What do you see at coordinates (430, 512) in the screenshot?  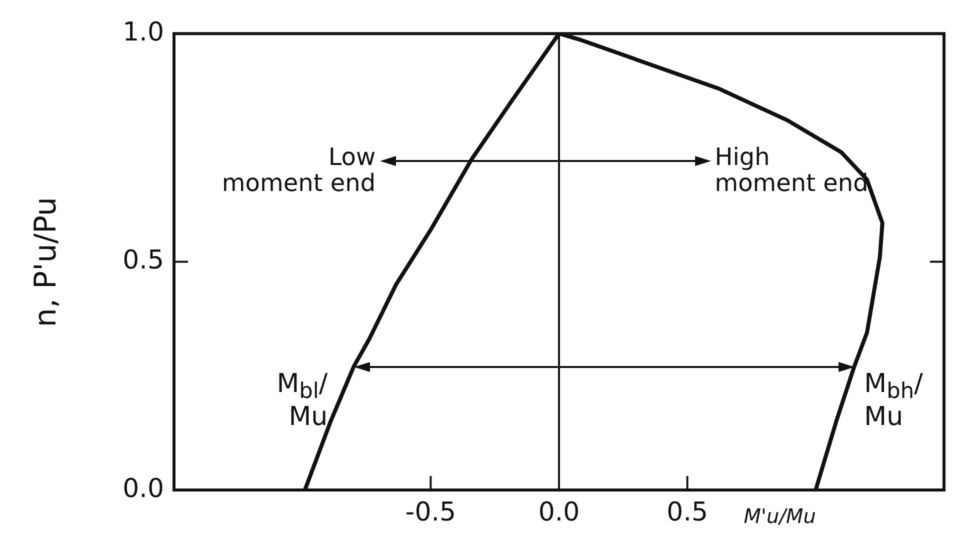 I see `x-tick-label: -0.5` at bounding box center [430, 512].